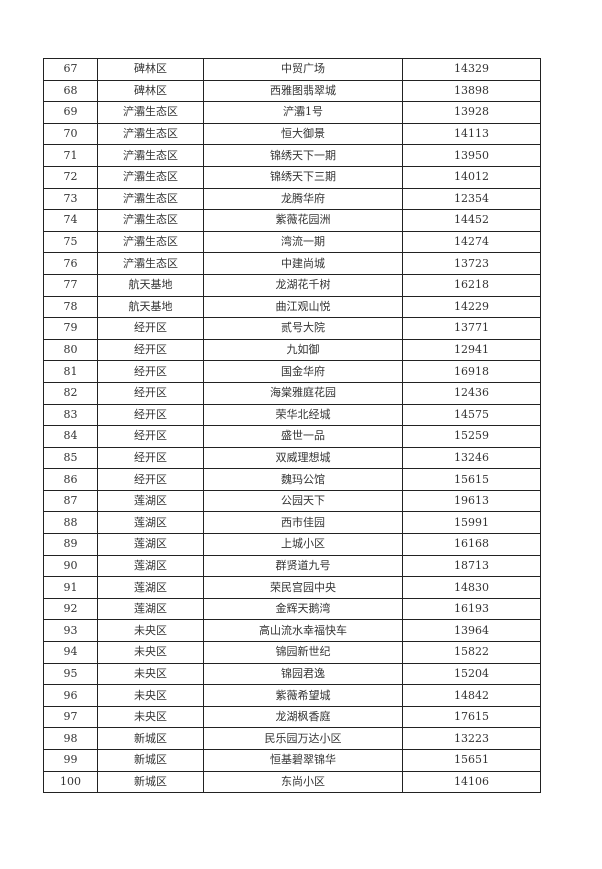  Describe the element at coordinates (471, 350) in the screenshot. I see `price-cell: 12941` at that location.